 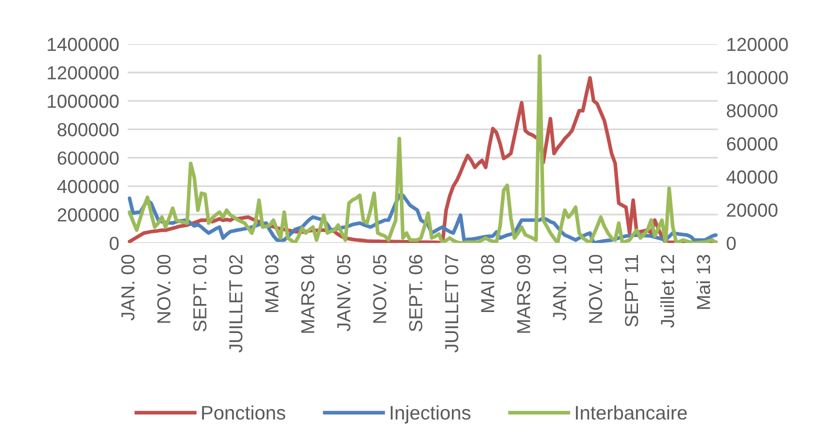 I want to click on x-tick-label: JANV. 05, so click(x=343, y=293).